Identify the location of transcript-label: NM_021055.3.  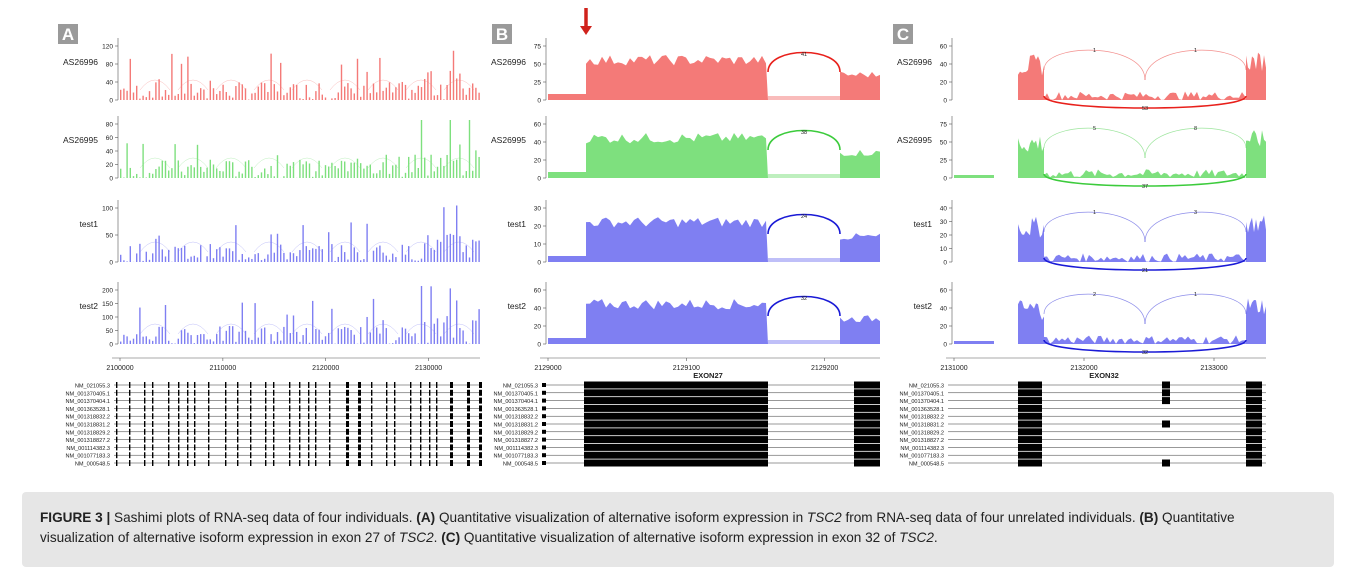
(520, 387).